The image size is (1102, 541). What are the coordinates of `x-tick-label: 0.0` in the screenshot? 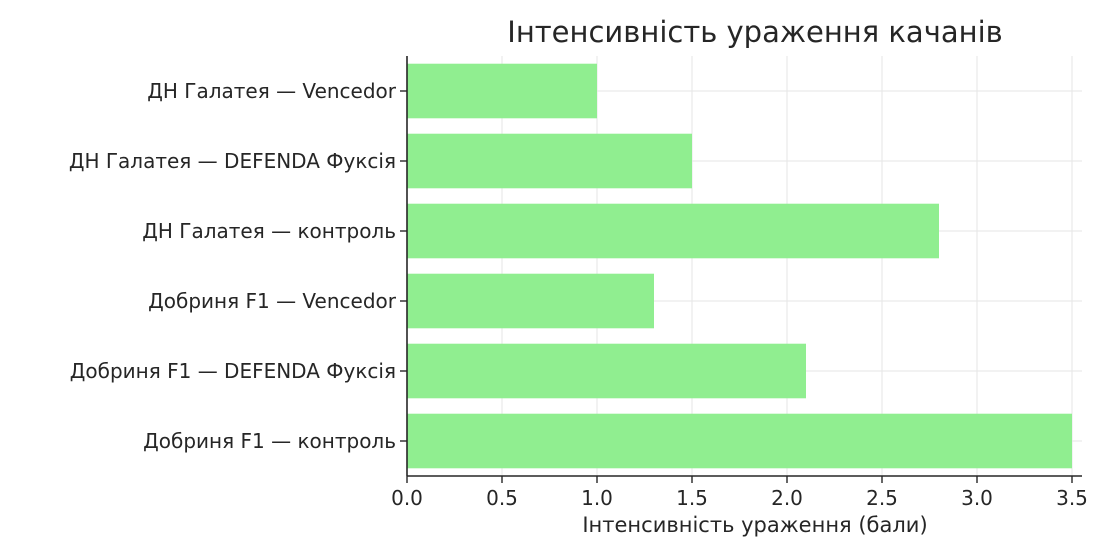 It's located at (407, 498).